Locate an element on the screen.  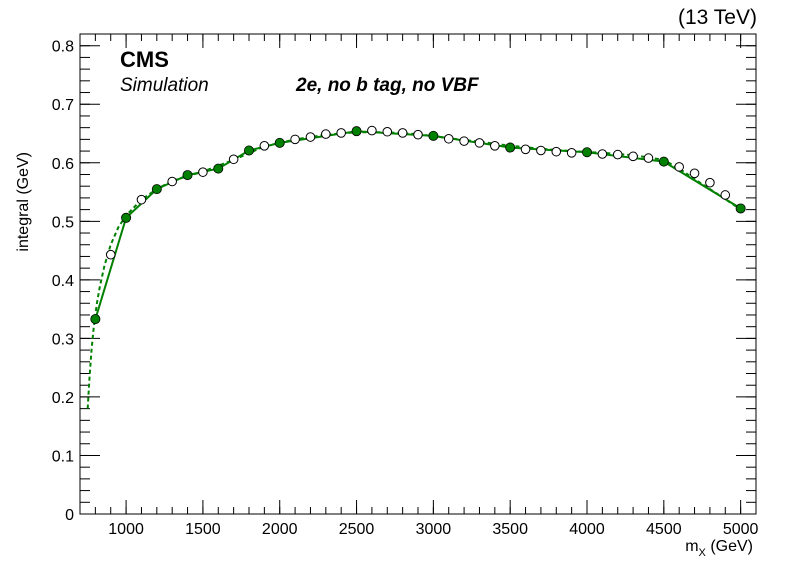
x-axis-title-main: m is located at coordinates (691, 546).